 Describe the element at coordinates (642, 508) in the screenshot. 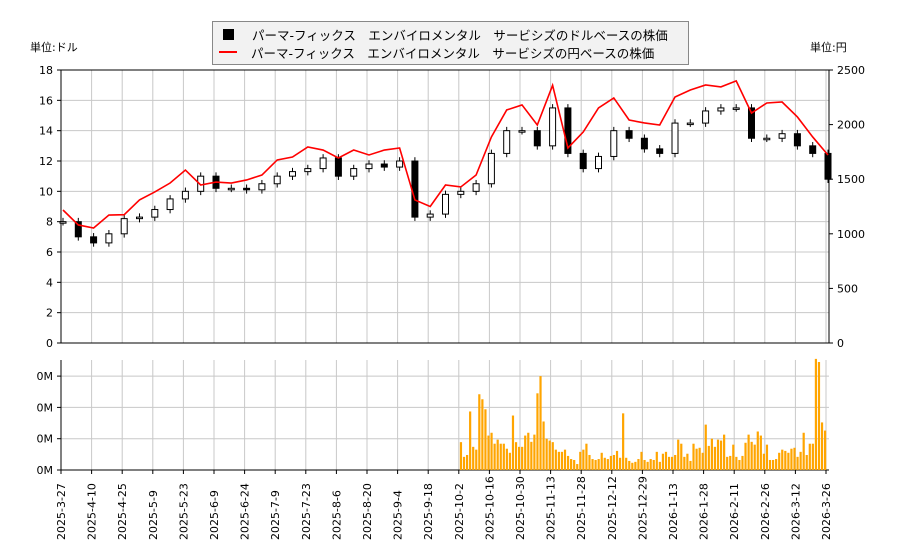

I see `x-tick-label: 2025-12-29` at that location.